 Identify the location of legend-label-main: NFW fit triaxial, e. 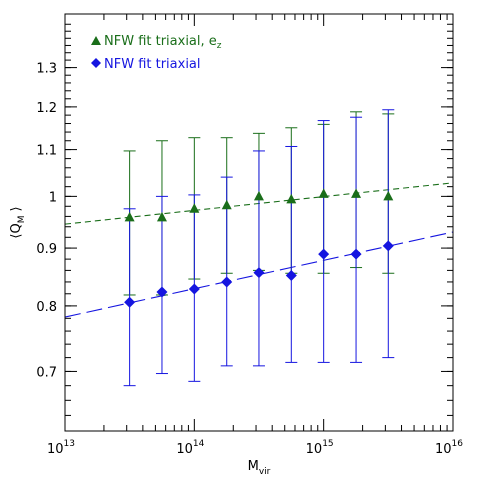
(160, 41).